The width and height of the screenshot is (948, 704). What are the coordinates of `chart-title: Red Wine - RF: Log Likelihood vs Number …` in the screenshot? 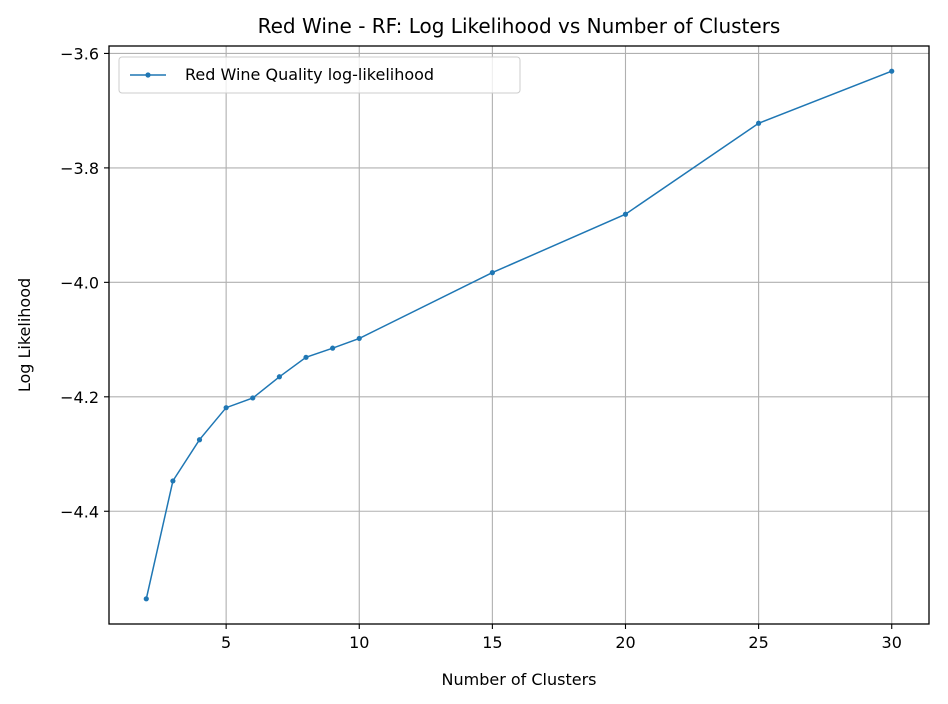 It's located at (519, 26).